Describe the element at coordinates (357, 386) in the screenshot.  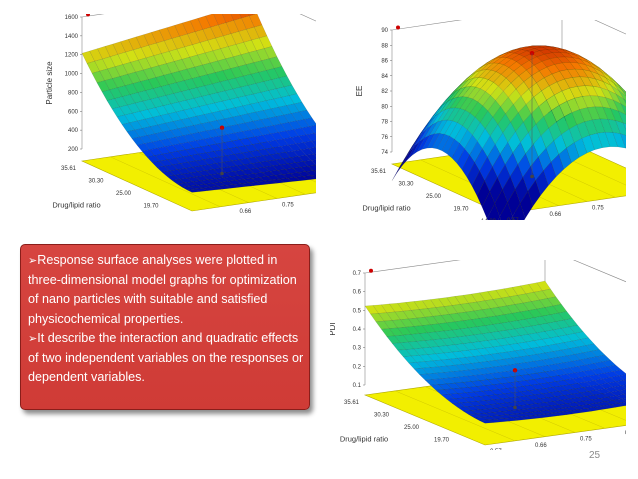
I see `y-tick-label: 0.1` at that location.